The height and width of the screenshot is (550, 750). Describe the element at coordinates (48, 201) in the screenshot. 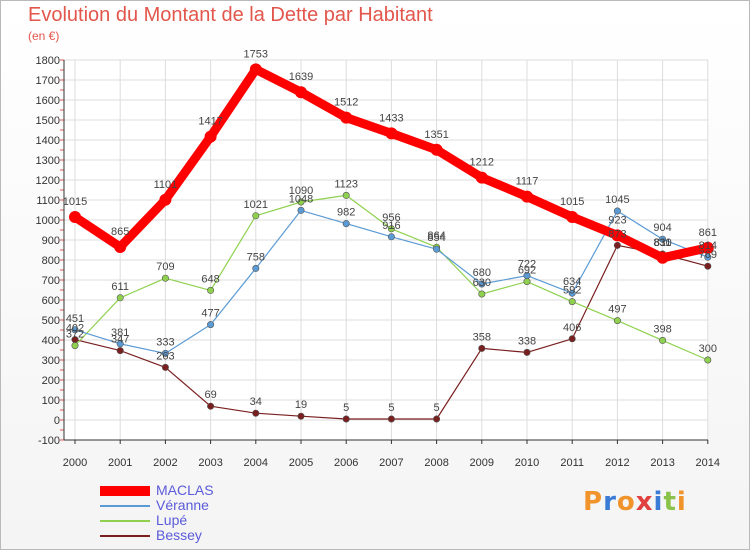

I see `y-tick-label: 1100` at that location.